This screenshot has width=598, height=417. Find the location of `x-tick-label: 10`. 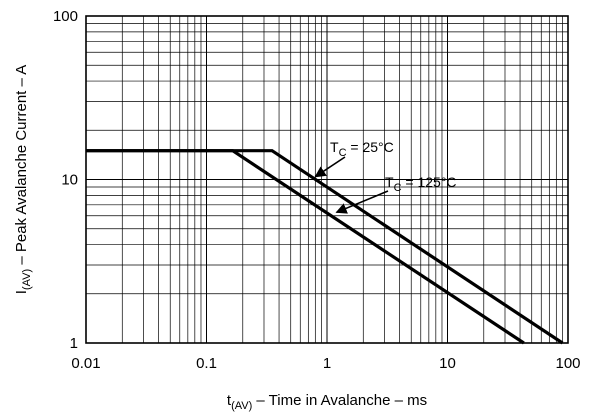

x-tick-label: 10 is located at coordinates (447, 363).